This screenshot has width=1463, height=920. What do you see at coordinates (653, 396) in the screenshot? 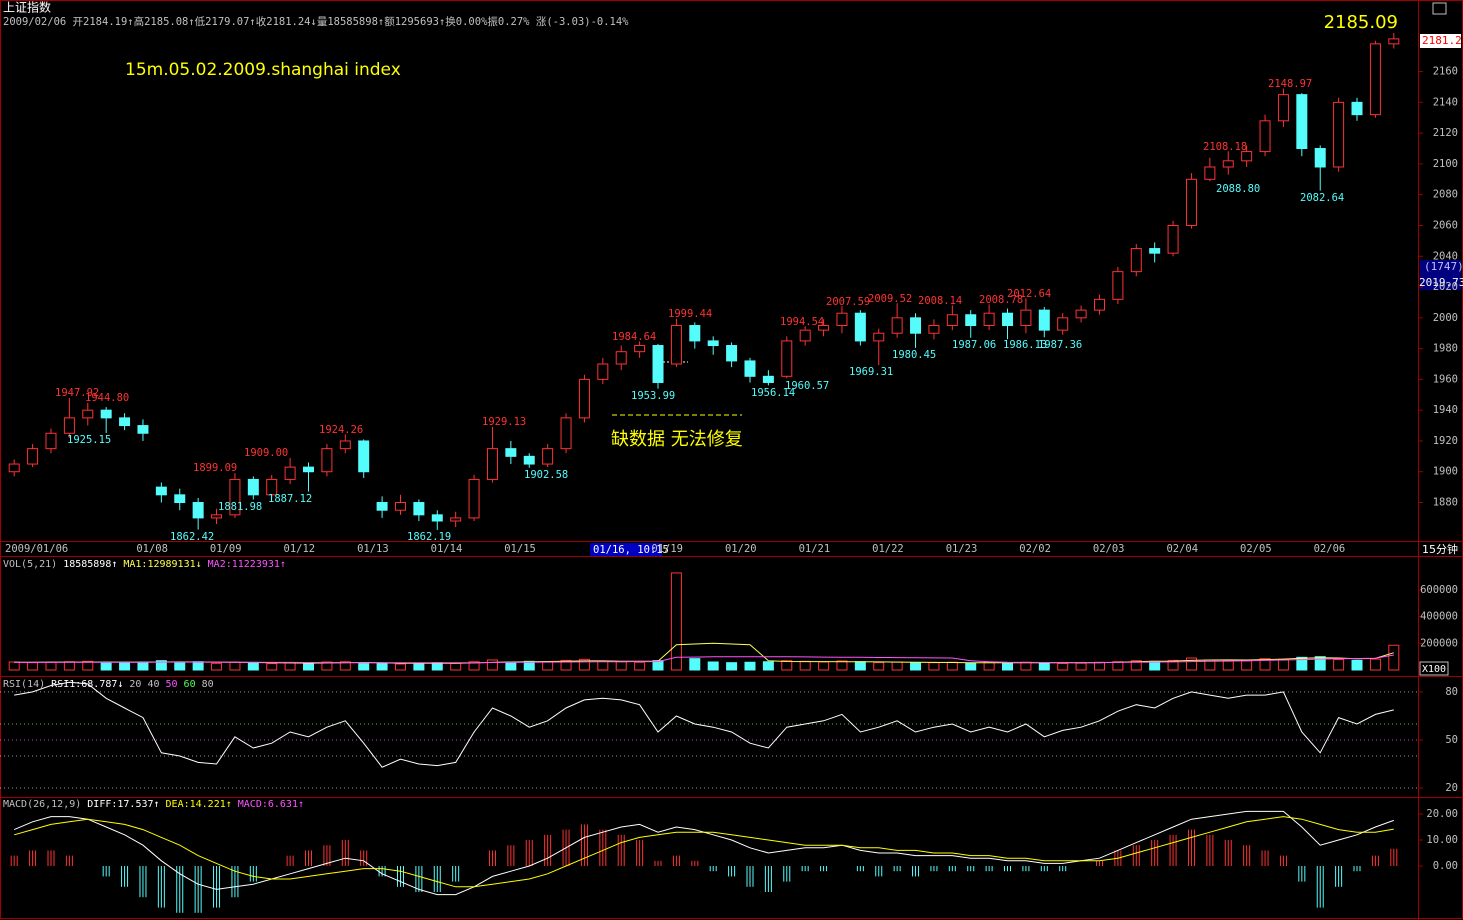
I see `low-label: 1953.99` at bounding box center [653, 396].